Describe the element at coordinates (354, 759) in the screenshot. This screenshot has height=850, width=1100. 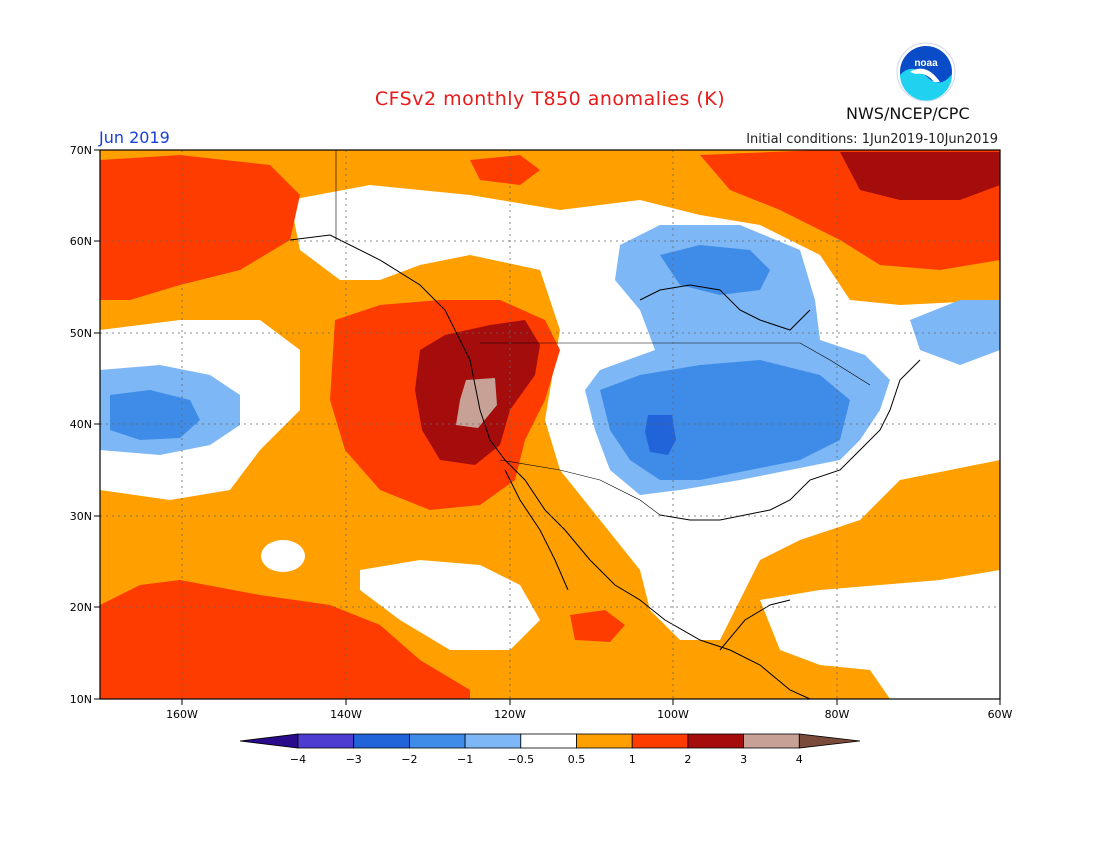
I see `colorbar-label: −3` at that location.